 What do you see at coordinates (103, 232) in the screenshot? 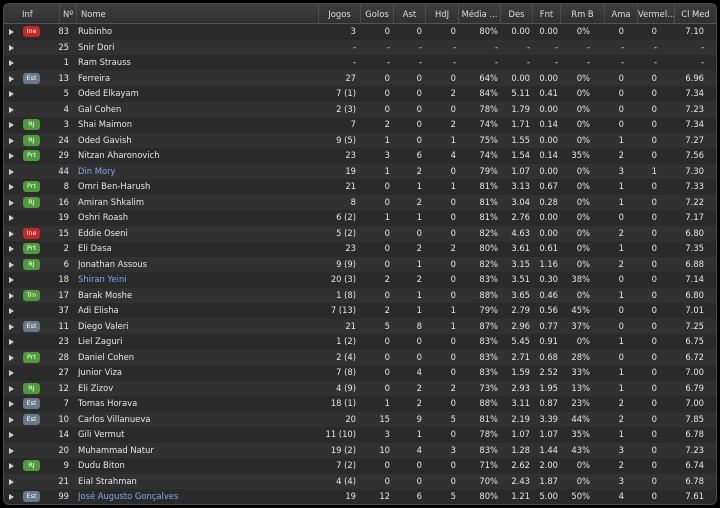
I see `player-name: Eddie Oseni` at bounding box center [103, 232].